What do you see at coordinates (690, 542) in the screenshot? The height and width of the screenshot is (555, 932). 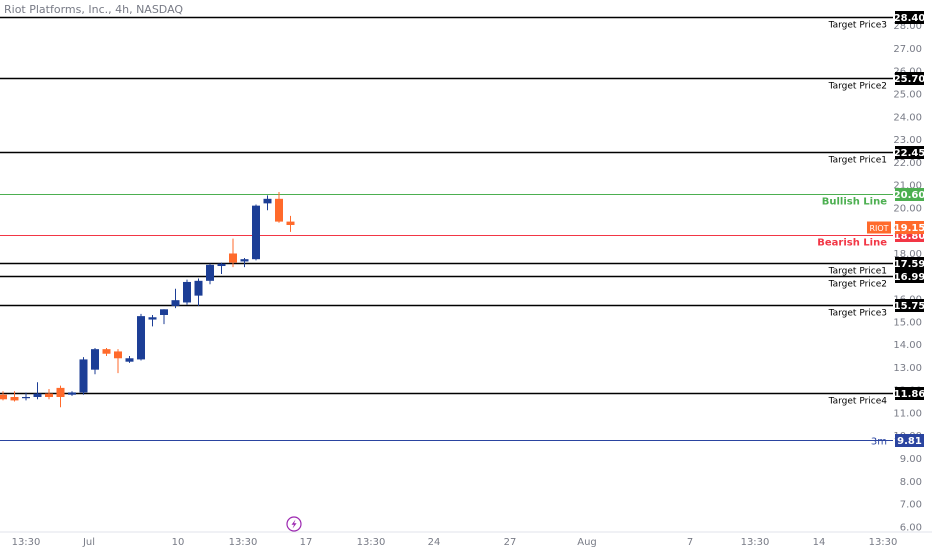 I see `time-axis-label: 7` at bounding box center [690, 542].